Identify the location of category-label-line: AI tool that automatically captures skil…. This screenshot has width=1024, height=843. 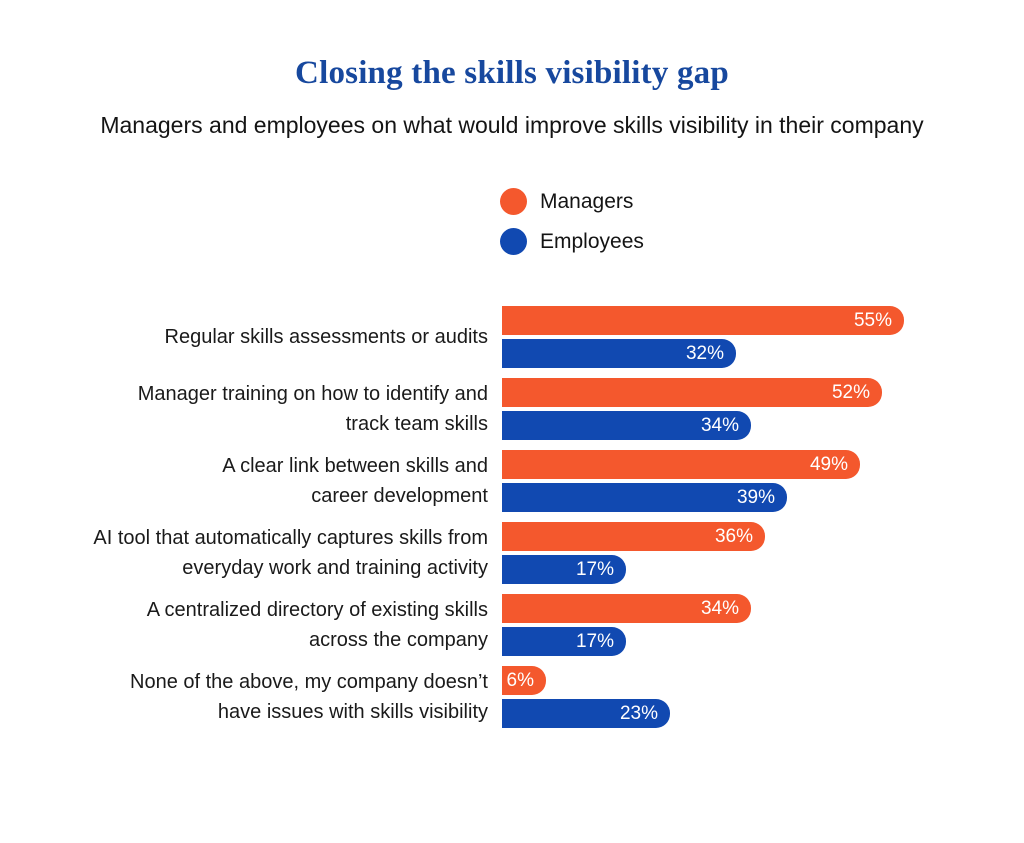
(290, 538).